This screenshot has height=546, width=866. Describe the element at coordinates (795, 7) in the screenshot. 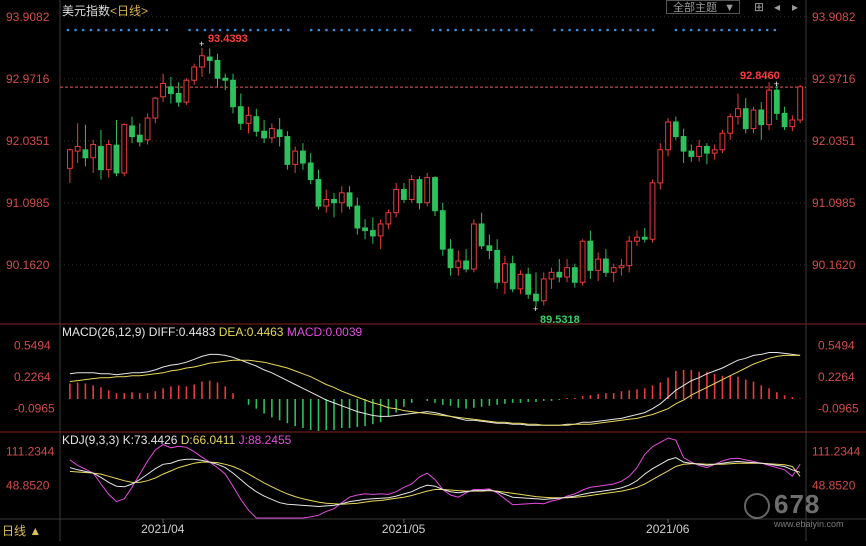

I see `arrow-right-icon: ▸` at that location.